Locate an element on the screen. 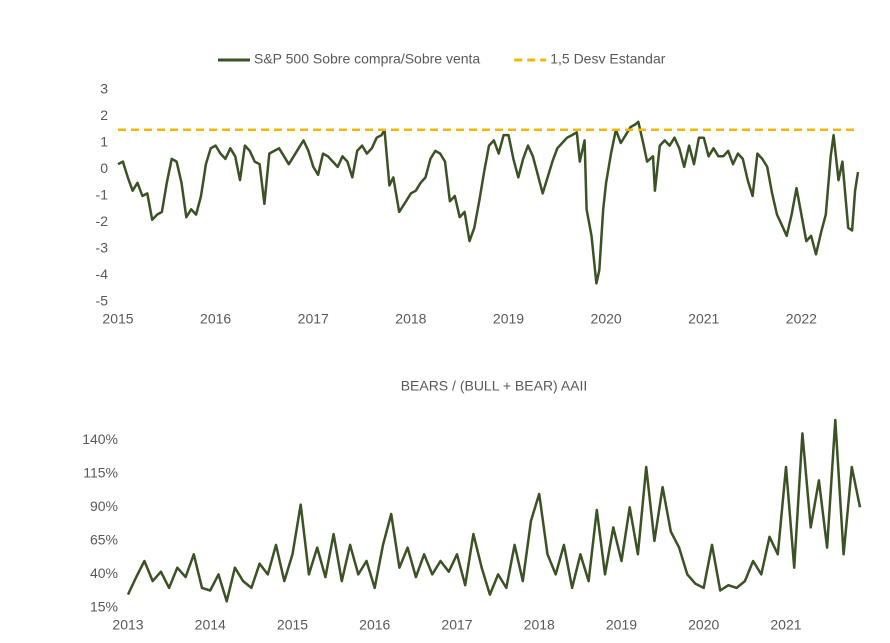 This screenshot has height=643, width=890. y-tick-label: 0 is located at coordinates (104, 168).